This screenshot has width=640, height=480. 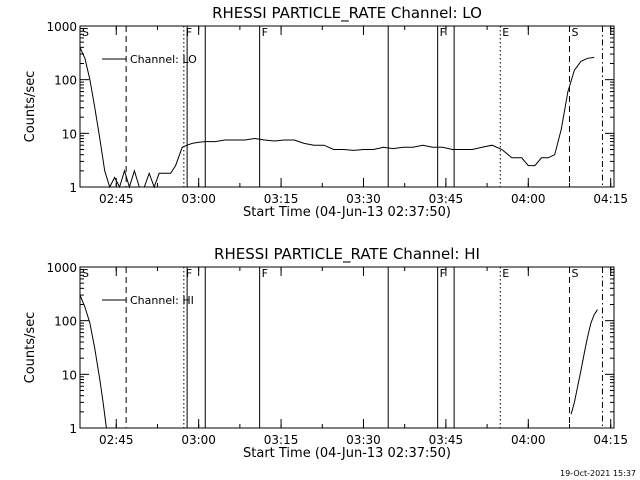 What do you see at coordinates (598, 473) in the screenshot?
I see `footer-timestamp: 19-Oct-2021 15:37` at bounding box center [598, 473].